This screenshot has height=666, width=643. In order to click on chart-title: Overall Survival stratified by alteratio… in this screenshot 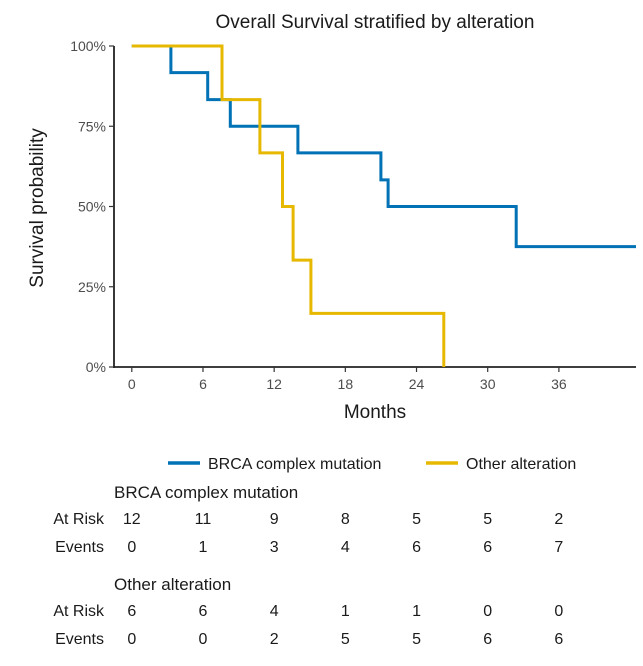, I will do `click(375, 22)`.